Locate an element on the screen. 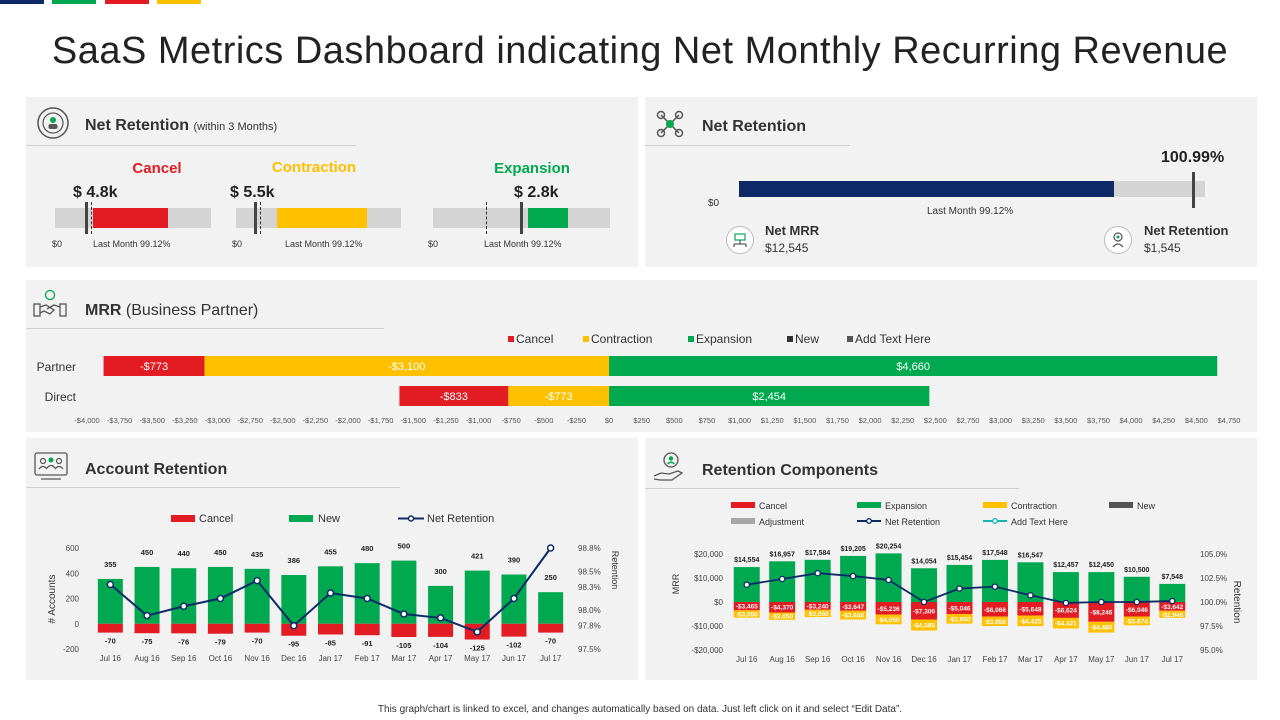 The image size is (1280, 720). x-tick-label: $4,500 is located at coordinates (1196, 420).